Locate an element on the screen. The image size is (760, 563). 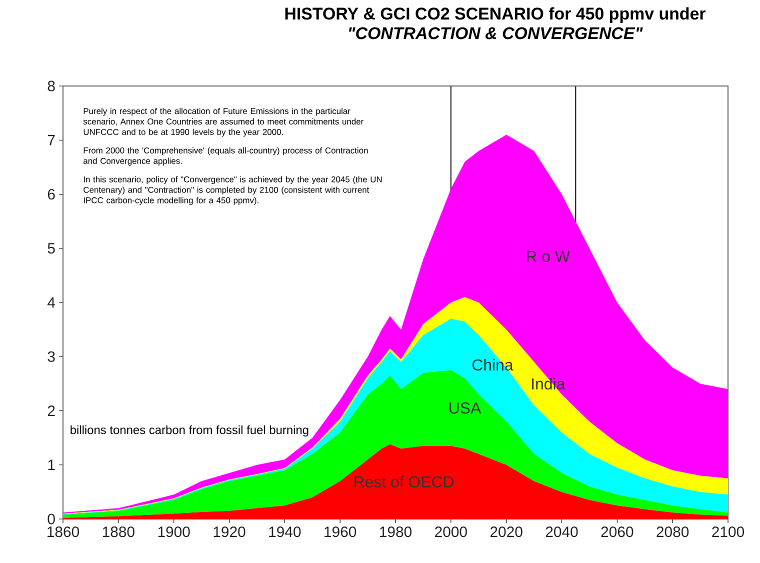
annotation: Purely in respect of the allocation of Future Emissions in the particular scenario, Annex One Countries are assumed to meet commitments under UNFCCC and to be at 1990 levels by the year 2000. is located at coordinates (223, 122).